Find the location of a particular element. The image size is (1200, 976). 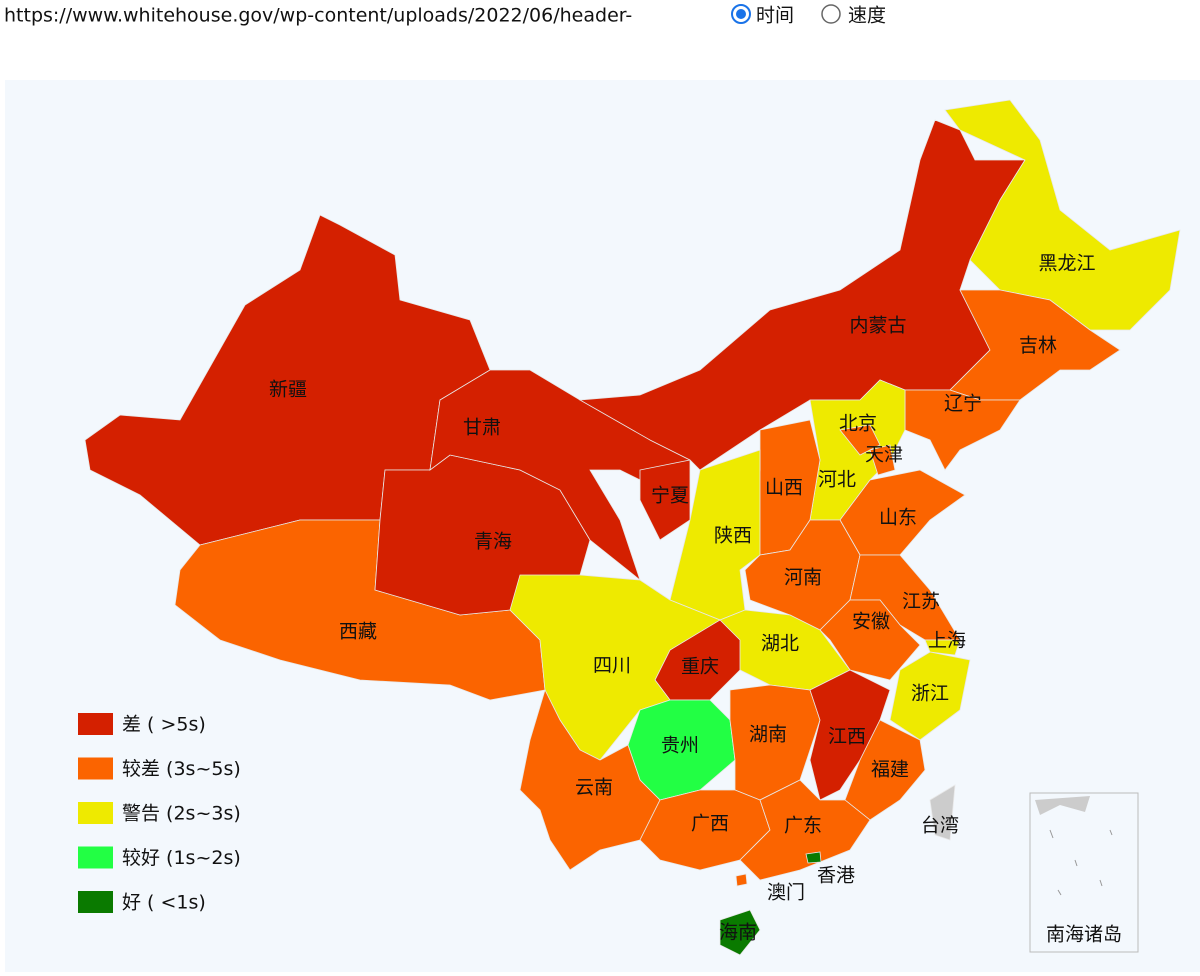

radio-dot is located at coordinates (741, 14).